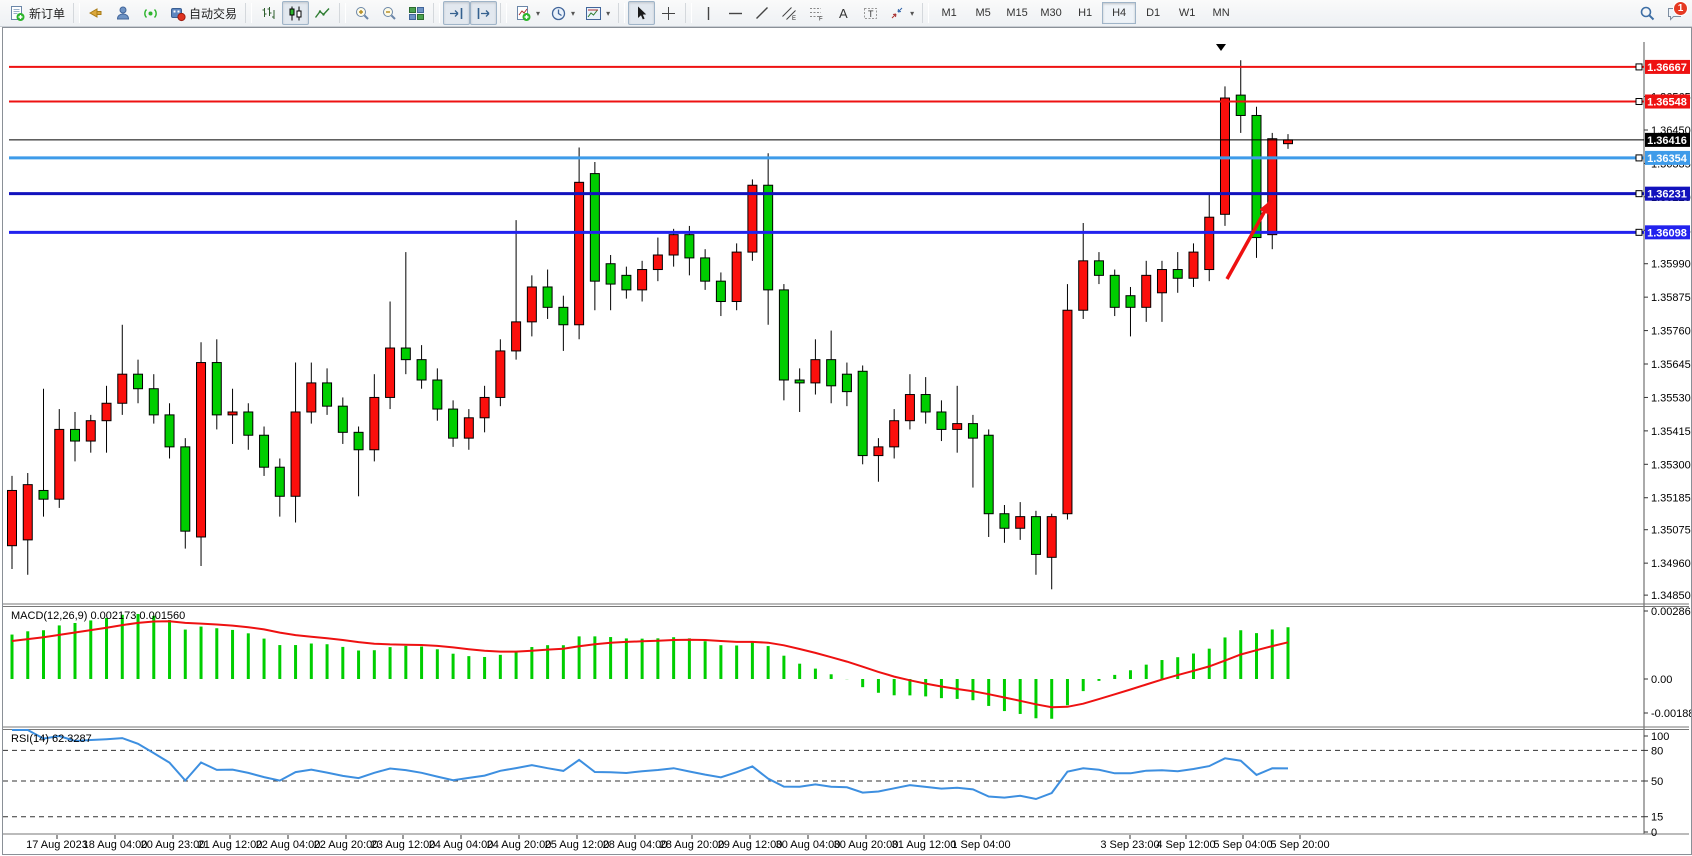 The image size is (1692, 856). I want to click on new-order-button: 新订单, so click(37, 13).